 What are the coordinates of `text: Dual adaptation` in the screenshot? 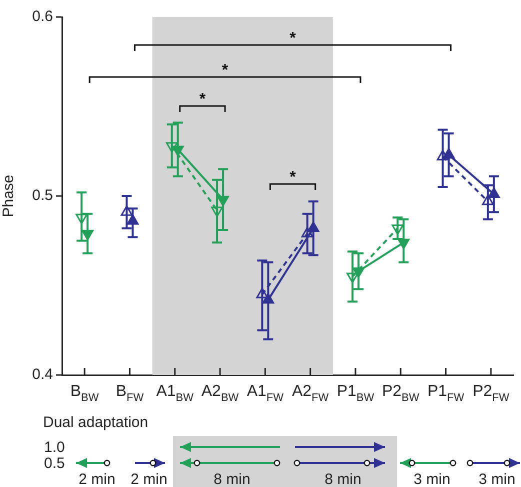 It's located at (95, 422).